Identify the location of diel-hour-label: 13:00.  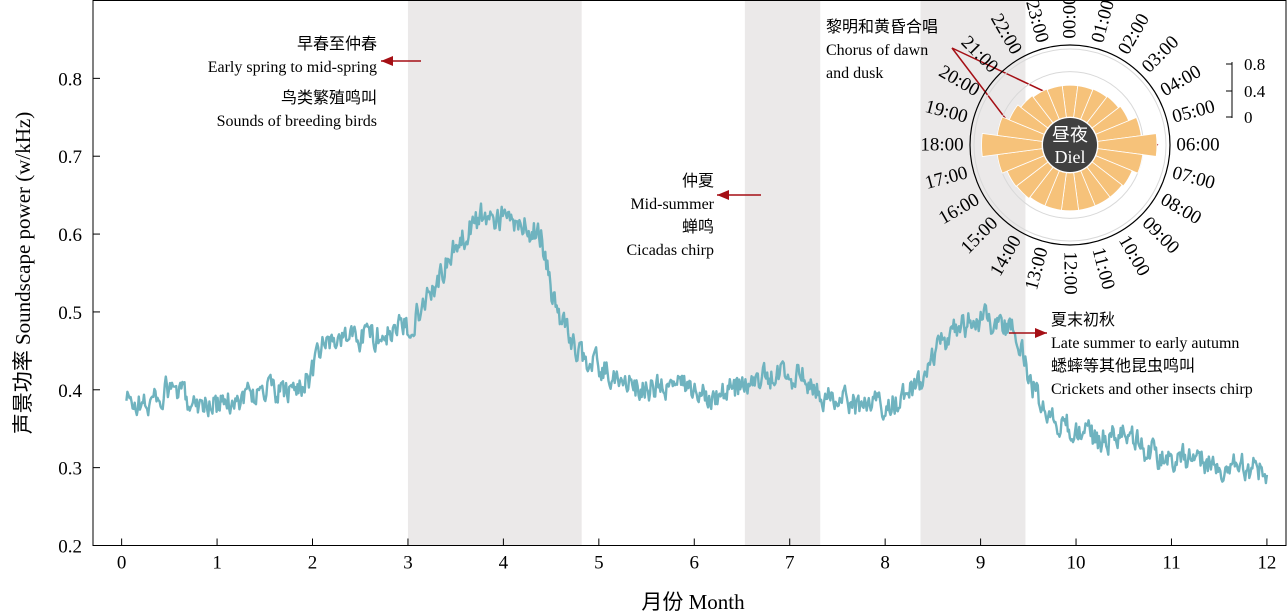
(1036, 268).